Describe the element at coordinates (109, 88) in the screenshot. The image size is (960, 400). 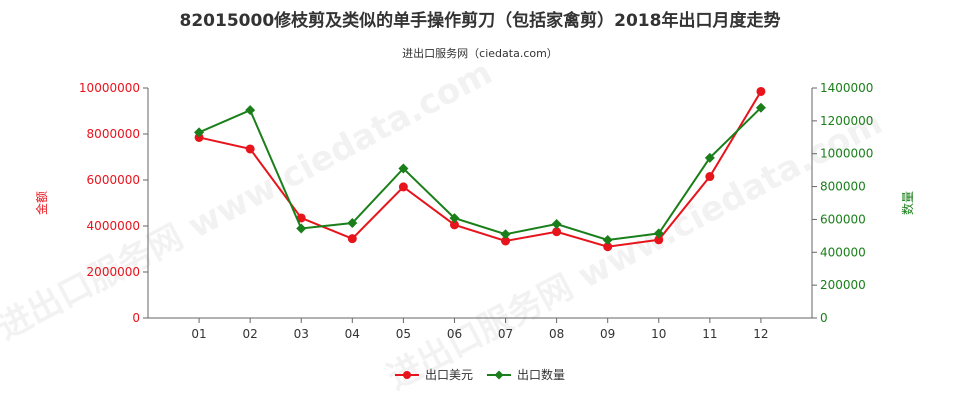
I see `left-tick-label: 10000000` at that location.